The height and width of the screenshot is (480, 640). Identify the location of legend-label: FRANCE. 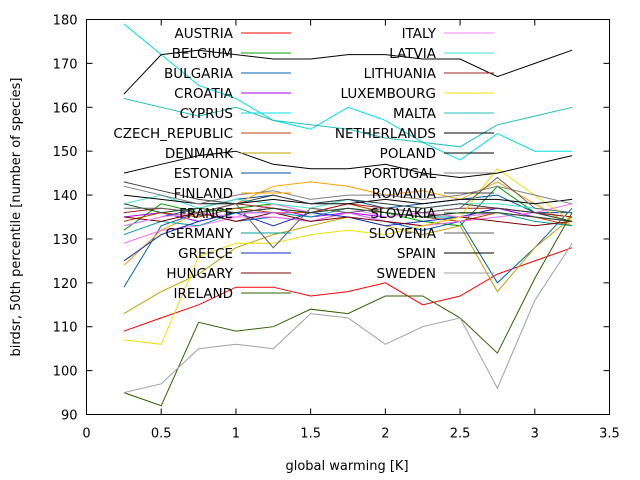
(206, 214).